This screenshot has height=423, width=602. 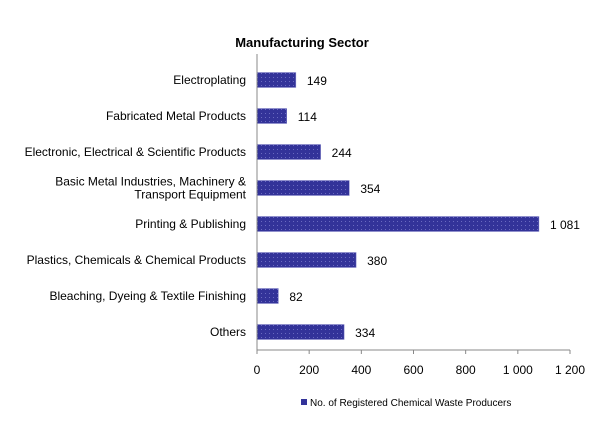 I want to click on data-label: 380, so click(x=377, y=261).